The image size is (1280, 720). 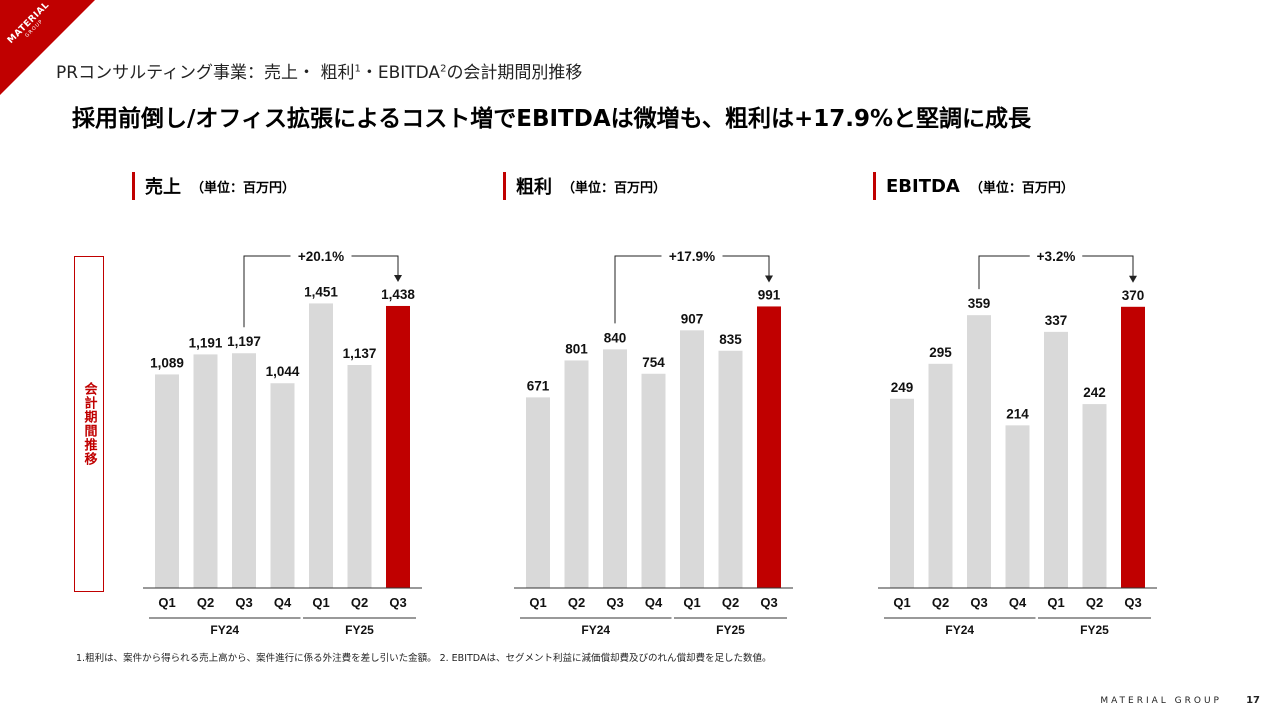 What do you see at coordinates (615, 337) in the screenshot?
I see `data-label: 840` at bounding box center [615, 337].